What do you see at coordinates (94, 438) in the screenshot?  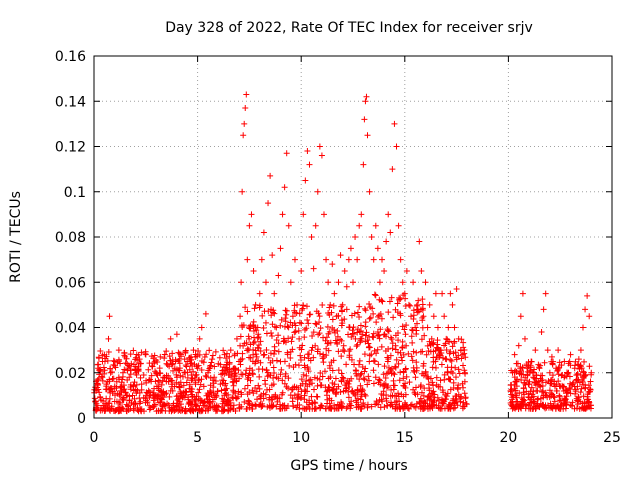 I see `x-tick-label: 0` at bounding box center [94, 438].